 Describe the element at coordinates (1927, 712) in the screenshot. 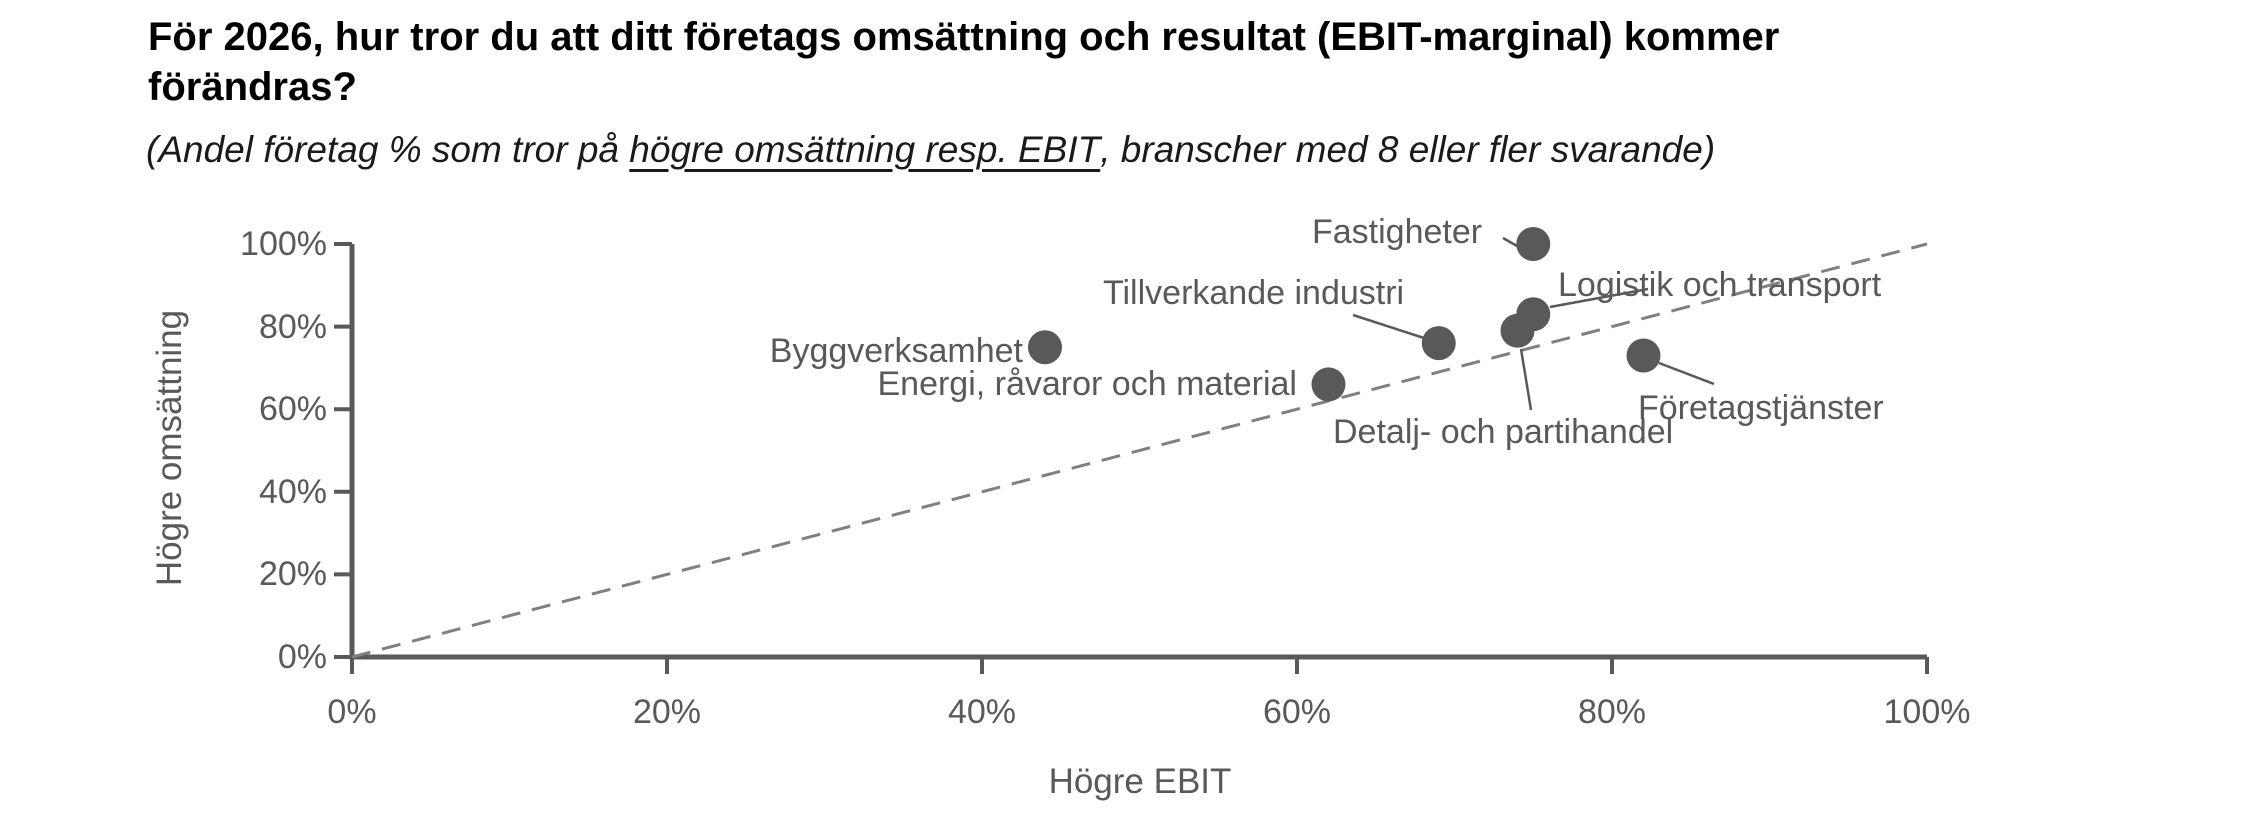

I see `x-tick-label: 100%` at that location.